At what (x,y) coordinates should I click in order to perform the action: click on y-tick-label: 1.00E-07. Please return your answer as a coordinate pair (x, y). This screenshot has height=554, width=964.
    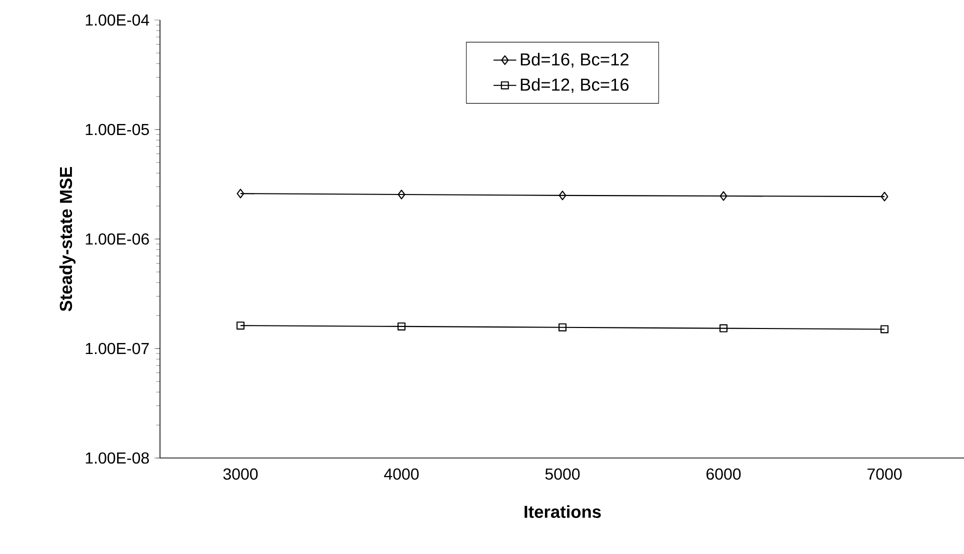
    Looking at the image, I should click on (117, 348).